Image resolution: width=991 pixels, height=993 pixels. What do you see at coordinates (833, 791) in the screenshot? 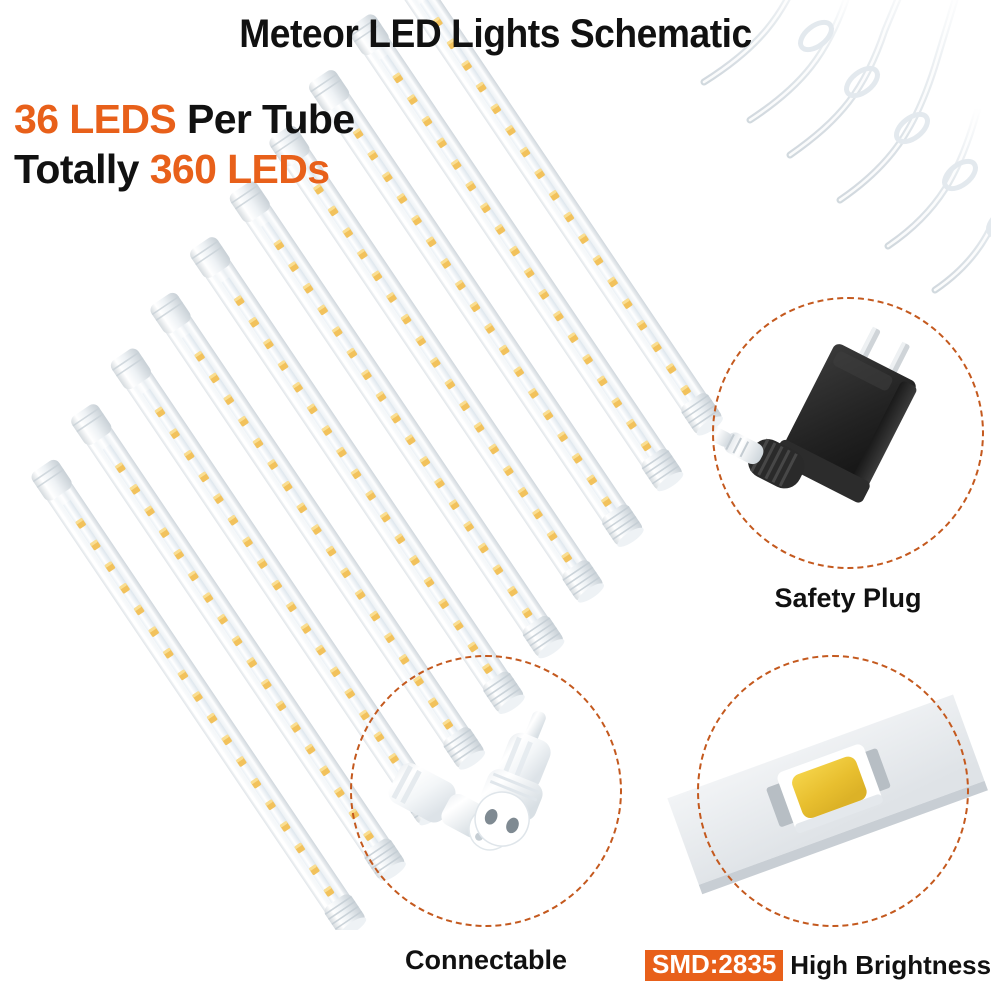
I see `callout-circle-smd` at bounding box center [833, 791].